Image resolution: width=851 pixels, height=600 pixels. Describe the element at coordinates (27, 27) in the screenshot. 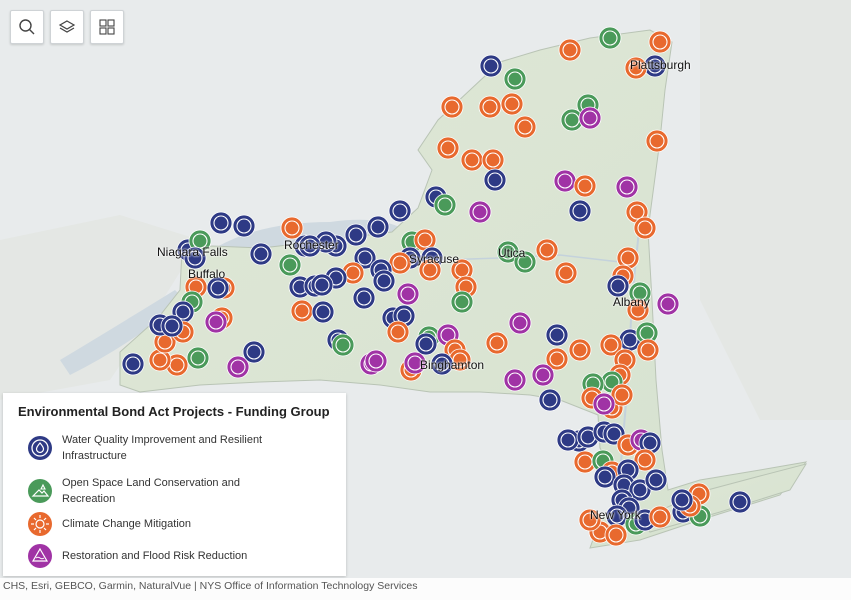

I see `search-button` at that location.